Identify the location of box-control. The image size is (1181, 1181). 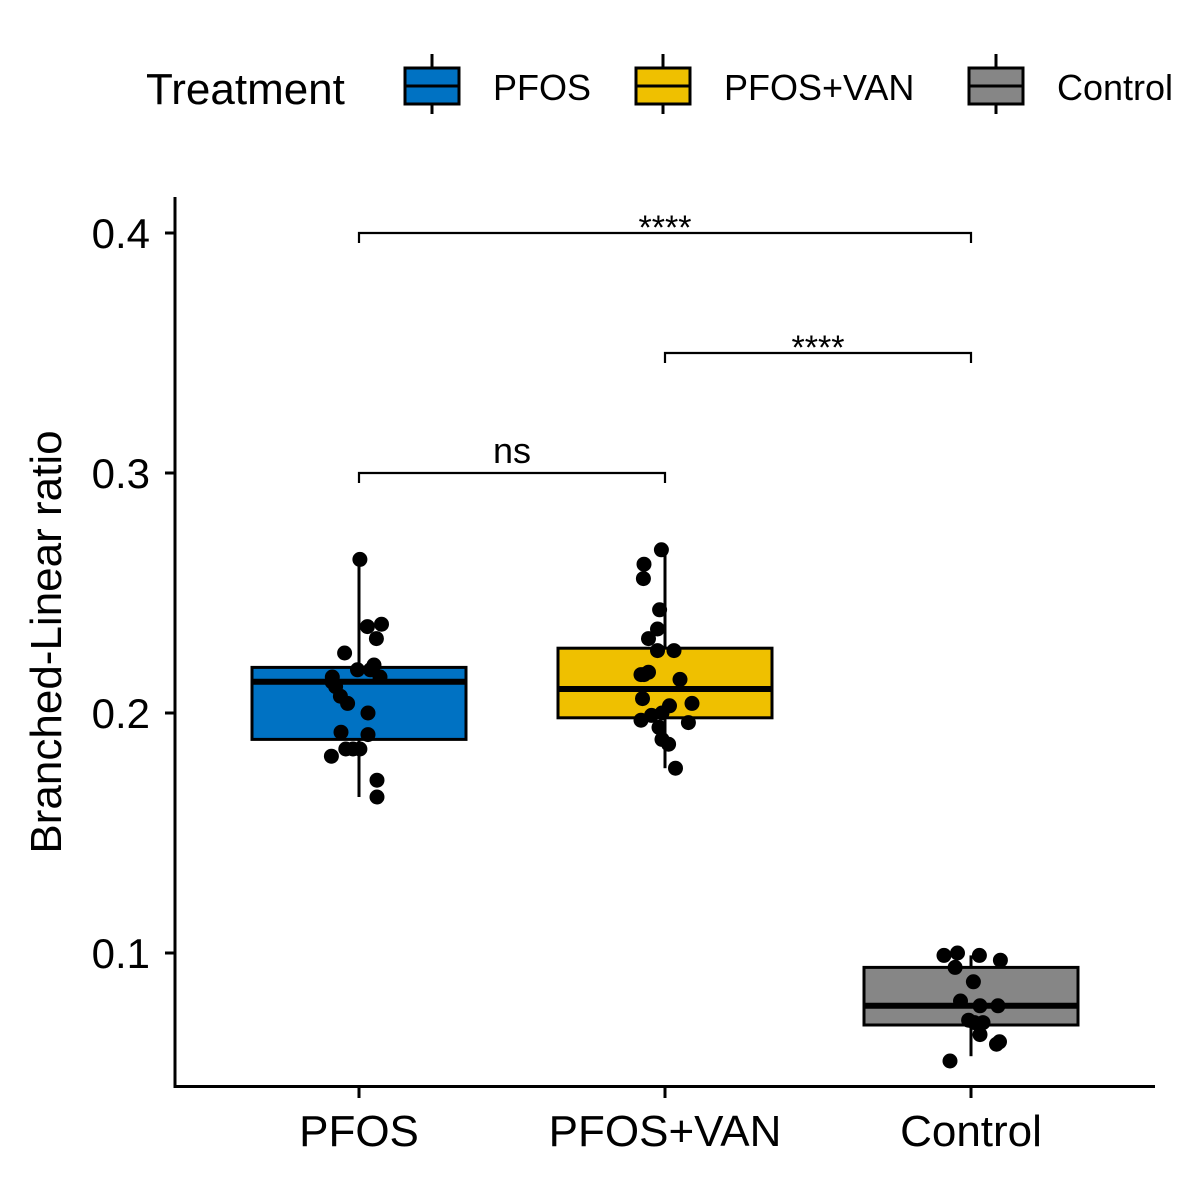
(971, 1006).